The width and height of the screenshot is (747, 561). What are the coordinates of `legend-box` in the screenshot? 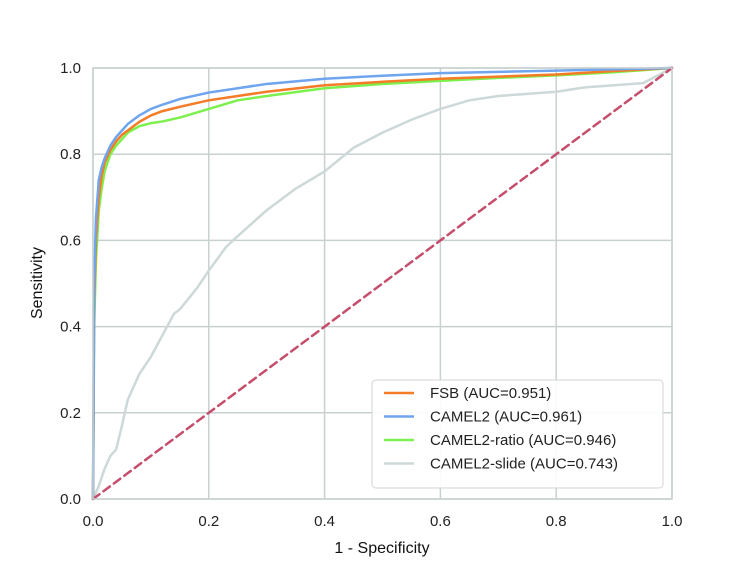 It's located at (517, 434).